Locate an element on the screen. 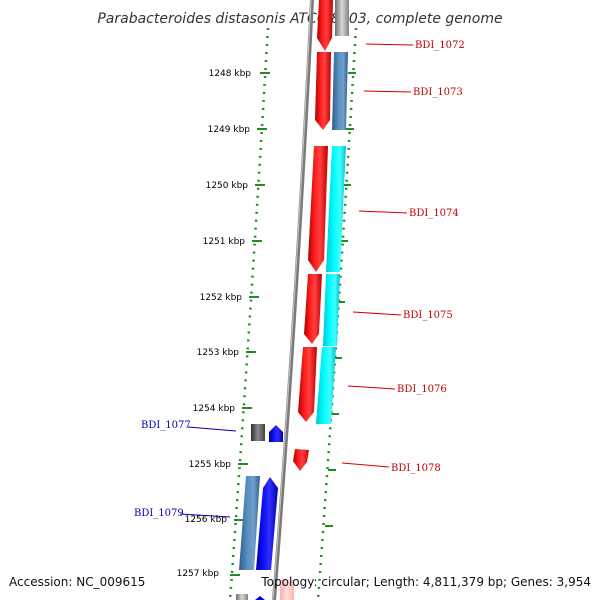 The image size is (600, 600). gene-label: BDI_1072 is located at coordinates (440, 45).